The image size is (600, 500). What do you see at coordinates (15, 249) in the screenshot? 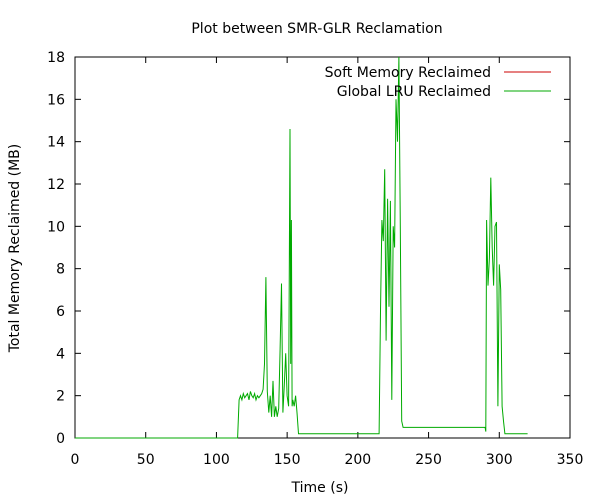
I see `y-axis-label: Total Memory Reclaimed (MB)` at bounding box center [15, 249].